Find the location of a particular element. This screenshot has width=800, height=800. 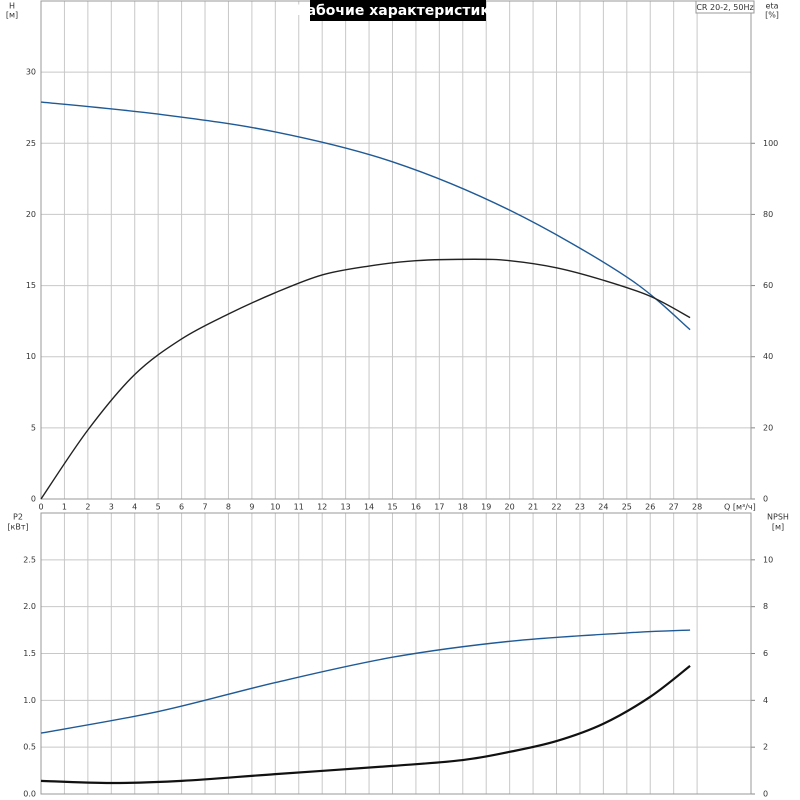

x-tick-label: 10 is located at coordinates (275, 507).